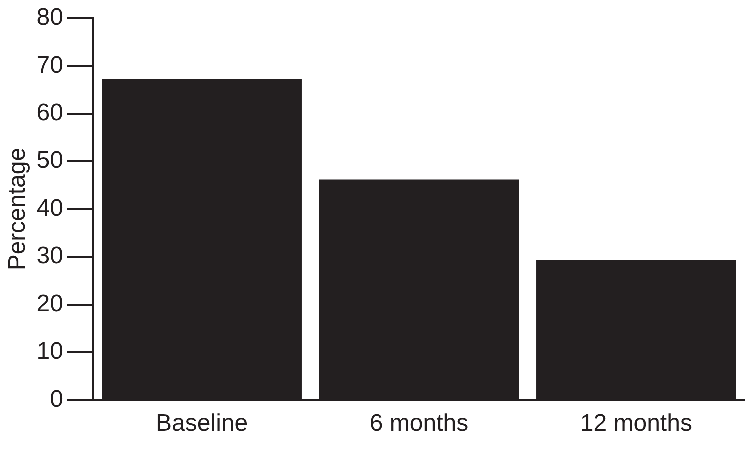 The image size is (747, 453). I want to click on y-tick-label: 10, so click(50, 352).